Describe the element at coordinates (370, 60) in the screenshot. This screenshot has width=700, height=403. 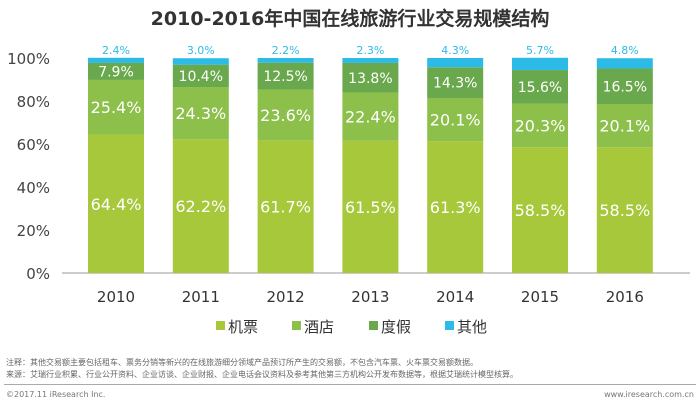
I see `bar-其他-2013` at that location.